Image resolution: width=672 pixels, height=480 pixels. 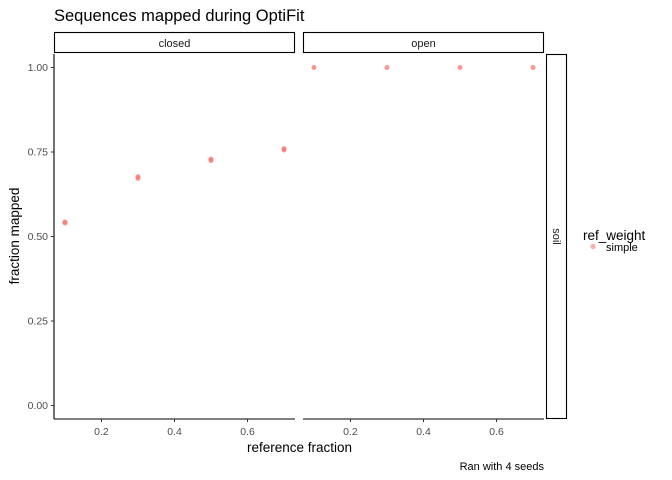 I want to click on legend: ref_weight simple, so click(x=614, y=241).